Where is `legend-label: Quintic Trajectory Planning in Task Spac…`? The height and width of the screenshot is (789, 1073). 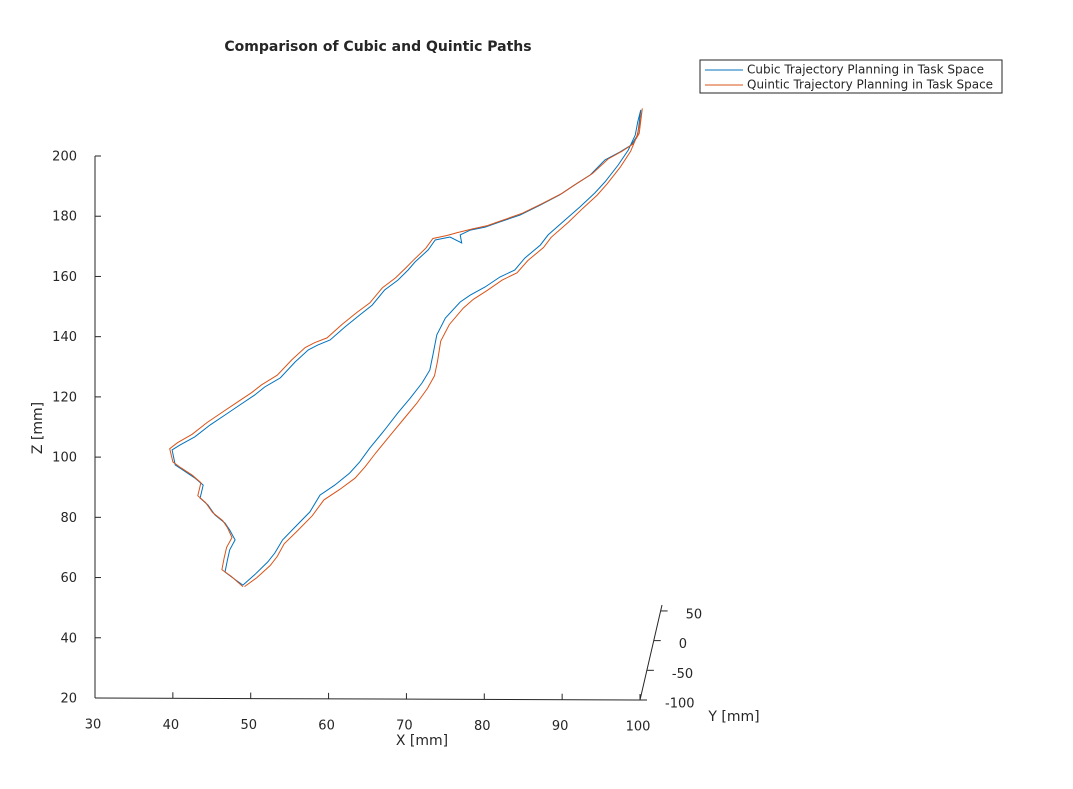 legend-label: Quintic Trajectory Planning in Task Spac… is located at coordinates (870, 85).